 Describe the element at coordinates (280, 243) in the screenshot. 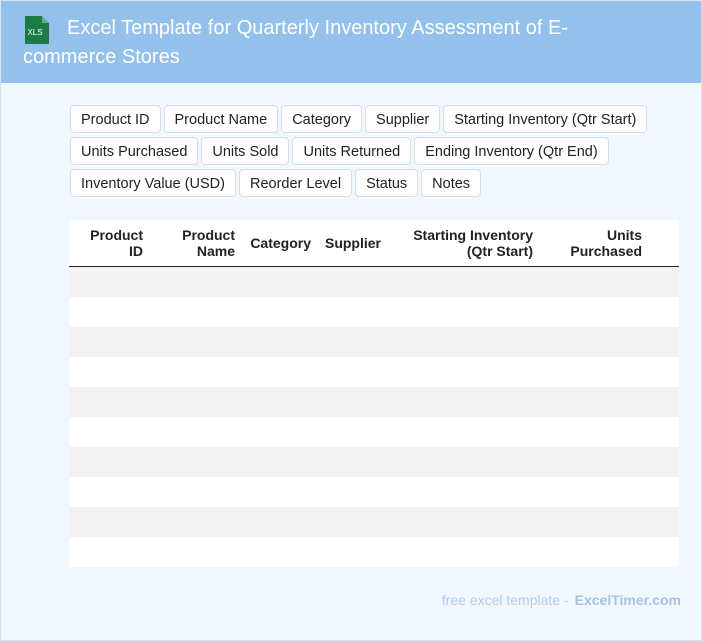

I see `column-header: Category` at that location.